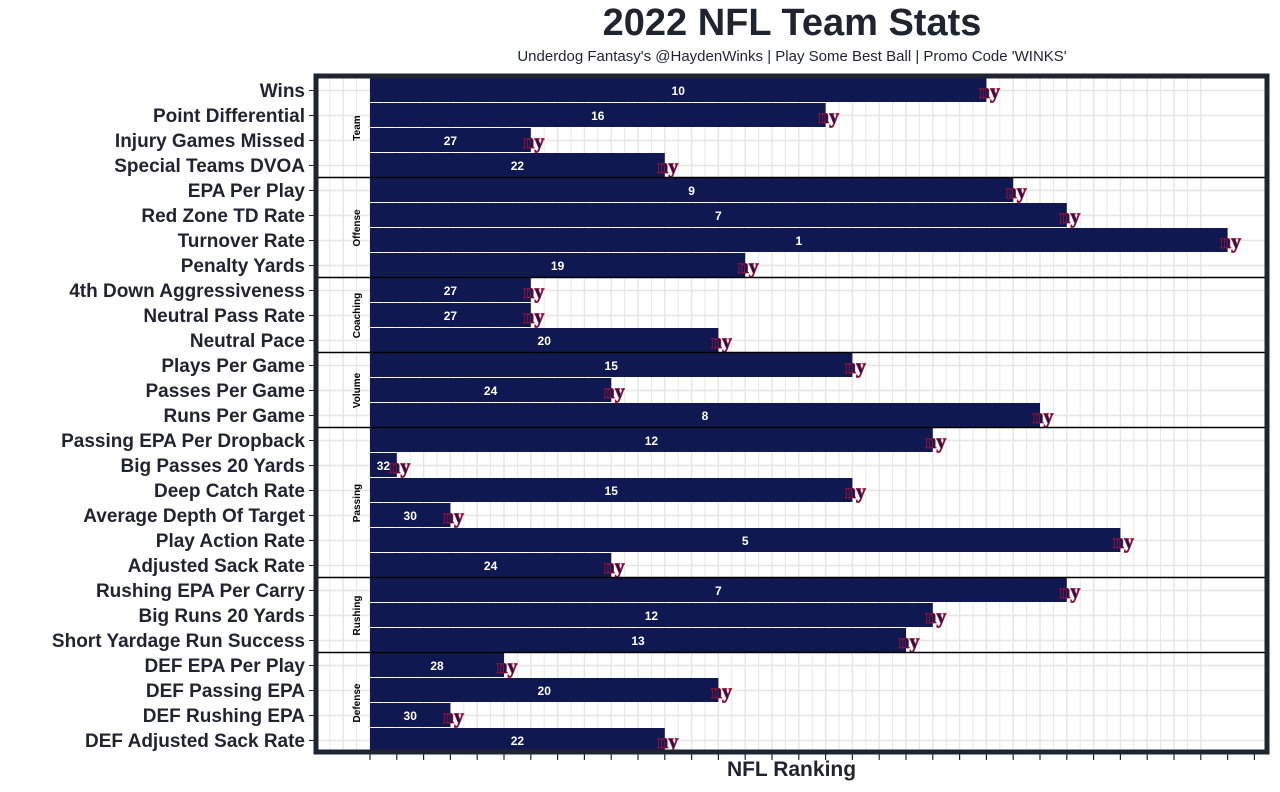 Image resolution: width=1280 pixels, height=792 pixels. What do you see at coordinates (213, 466) in the screenshot?
I see `y-tick-label: Big Passes 20 Yards` at bounding box center [213, 466].